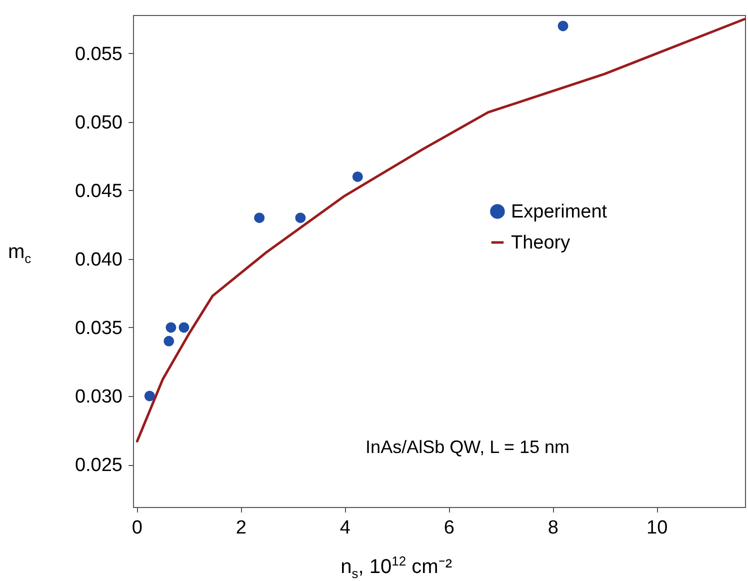  Describe the element at coordinates (241, 528) in the screenshot. I see `x-tick-label: 2` at that location.